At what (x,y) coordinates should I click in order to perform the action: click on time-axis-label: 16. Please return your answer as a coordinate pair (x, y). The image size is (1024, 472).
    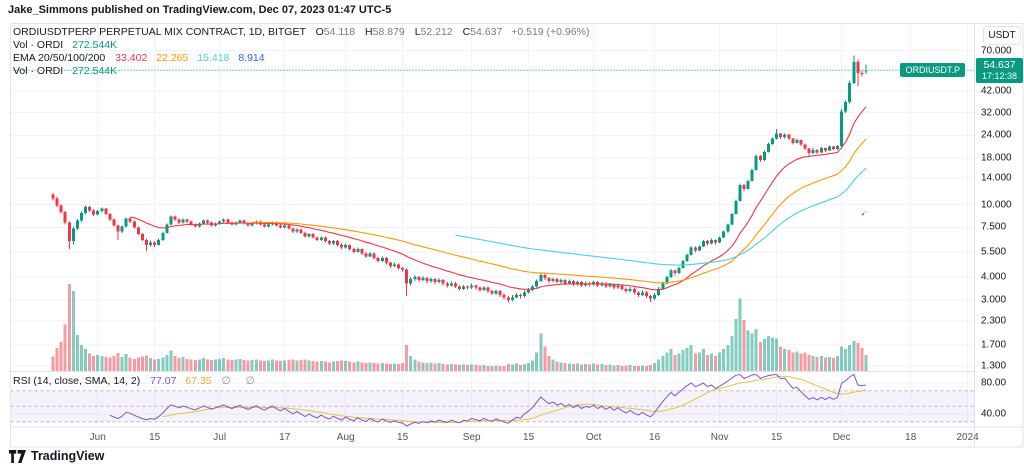
    Looking at the image, I should click on (655, 437).